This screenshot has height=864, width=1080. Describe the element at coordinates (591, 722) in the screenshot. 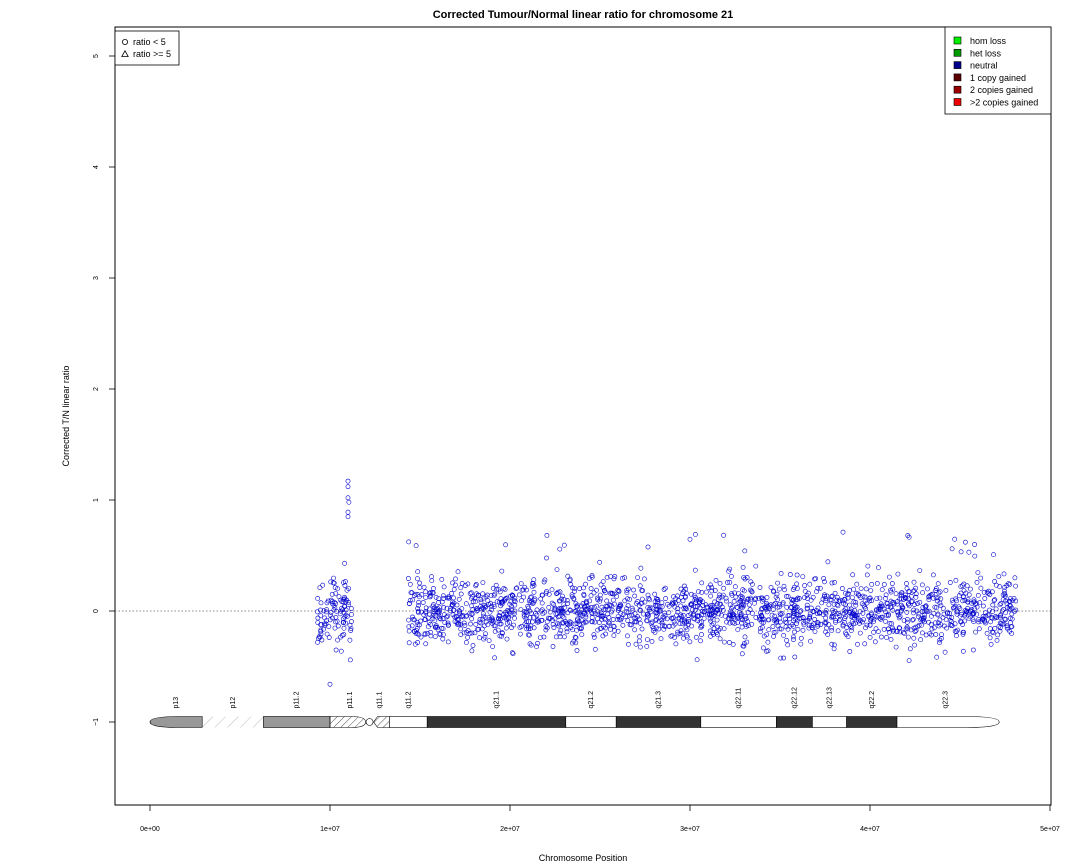

I see `band-q21.2` at that location.